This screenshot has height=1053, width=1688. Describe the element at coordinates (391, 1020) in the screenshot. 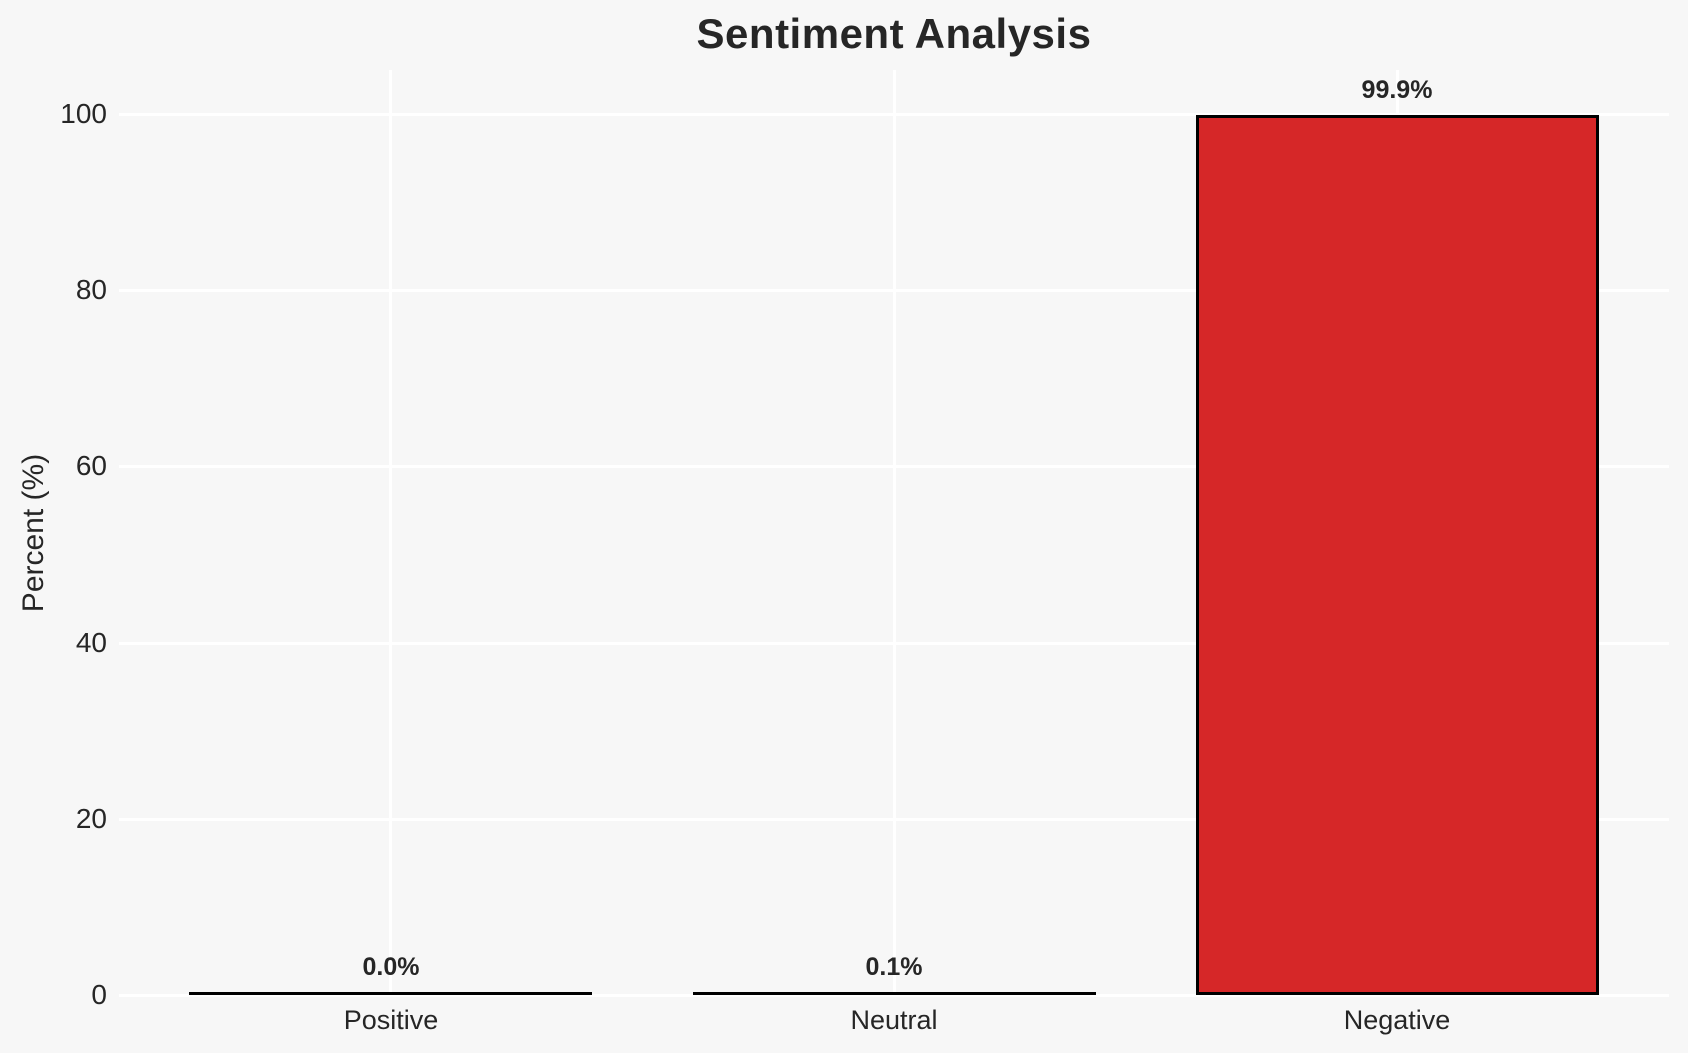

I see `x-tick-label: Positive` at that location.